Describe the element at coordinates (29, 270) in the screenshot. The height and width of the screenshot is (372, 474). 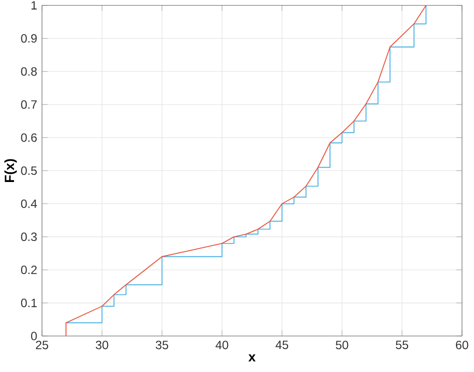
I see `y-tick-label: 0.2` at that location.